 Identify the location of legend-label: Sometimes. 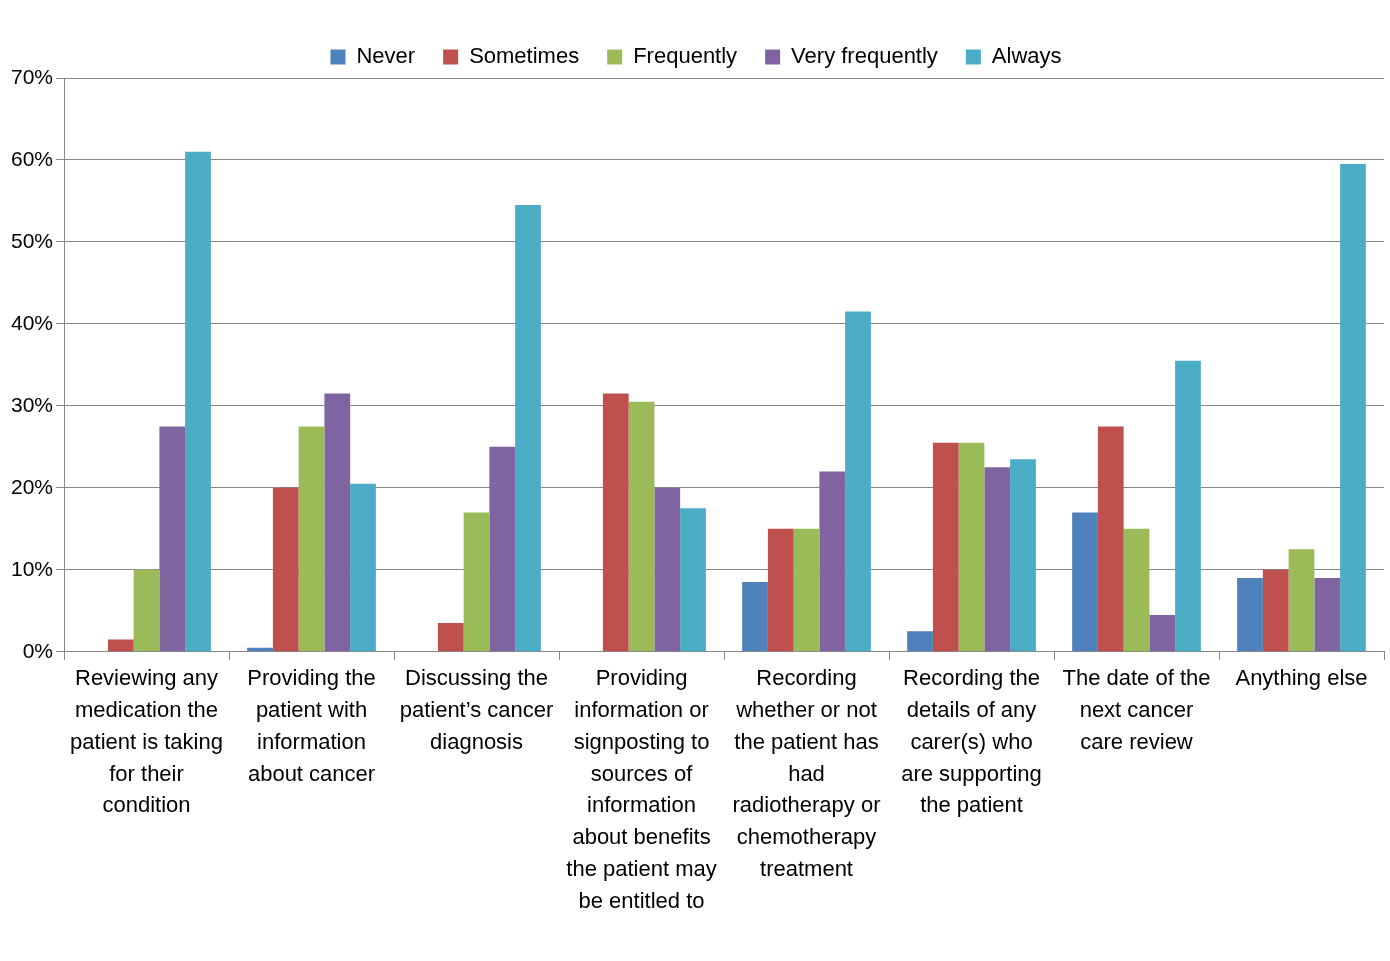
(524, 56).